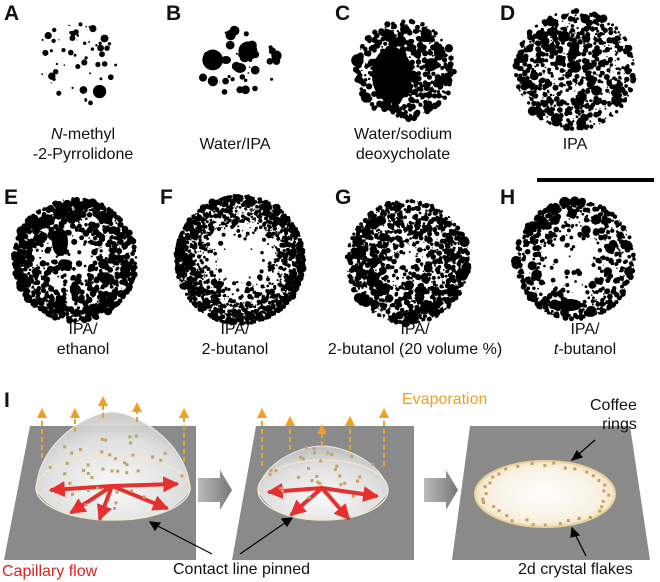 The width and height of the screenshot is (660, 582). What do you see at coordinates (83, 339) in the screenshot?
I see `caption-e: IPA/ ethanol` at bounding box center [83, 339].